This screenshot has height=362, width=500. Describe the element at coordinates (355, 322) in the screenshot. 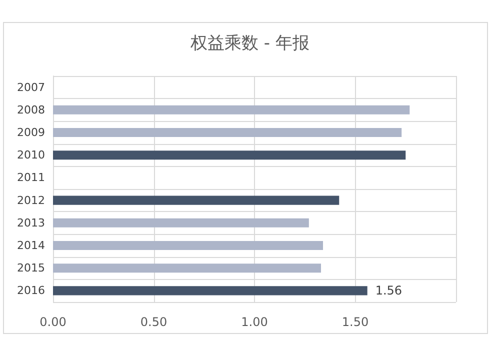

I see `x-tick-label: 1.50` at that location.